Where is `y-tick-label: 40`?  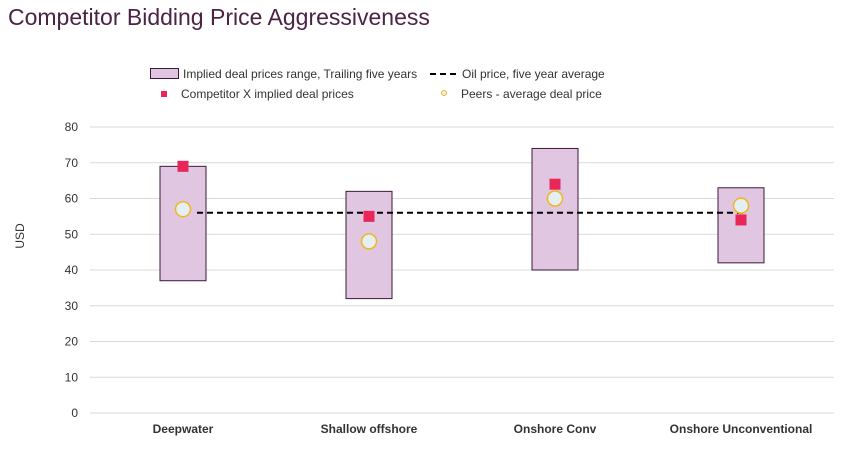
y-tick-label: 40 is located at coordinates (72, 270).